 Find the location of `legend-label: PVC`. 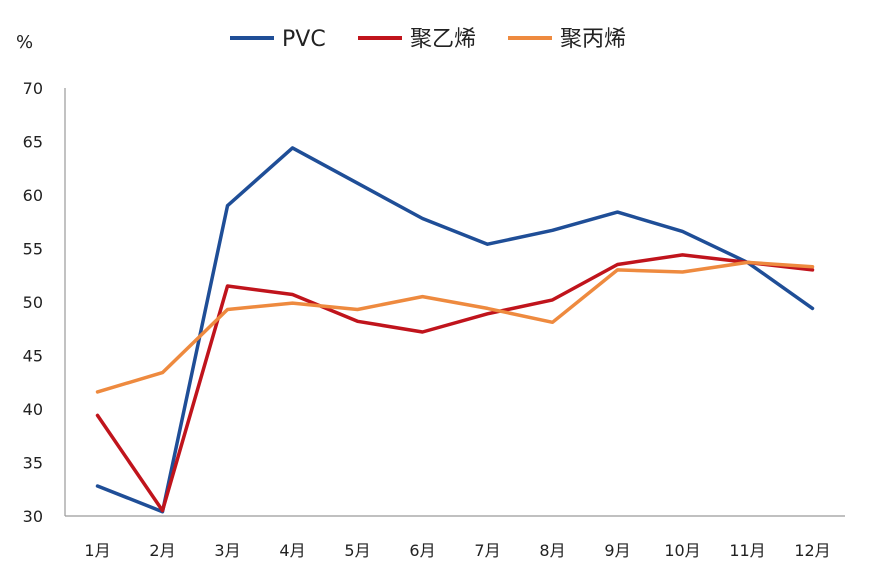

legend-label: PVC is located at coordinates (304, 39).